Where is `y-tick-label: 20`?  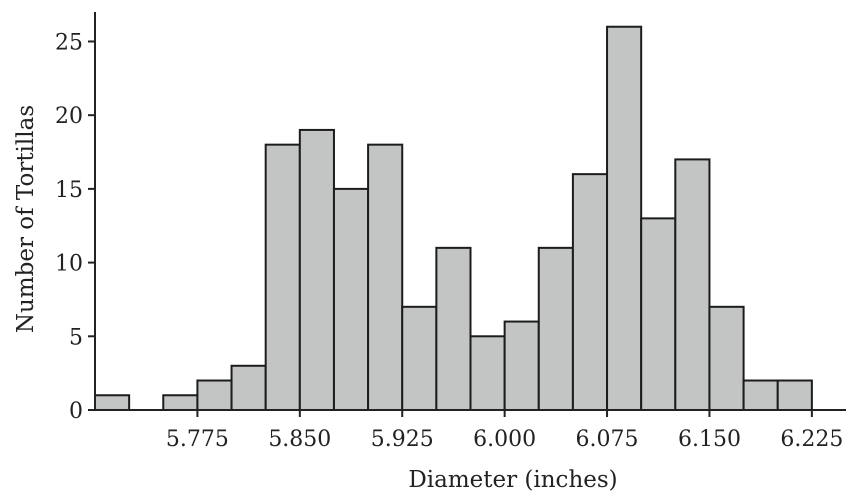
y-tick-label: 20 is located at coordinates (69, 116).